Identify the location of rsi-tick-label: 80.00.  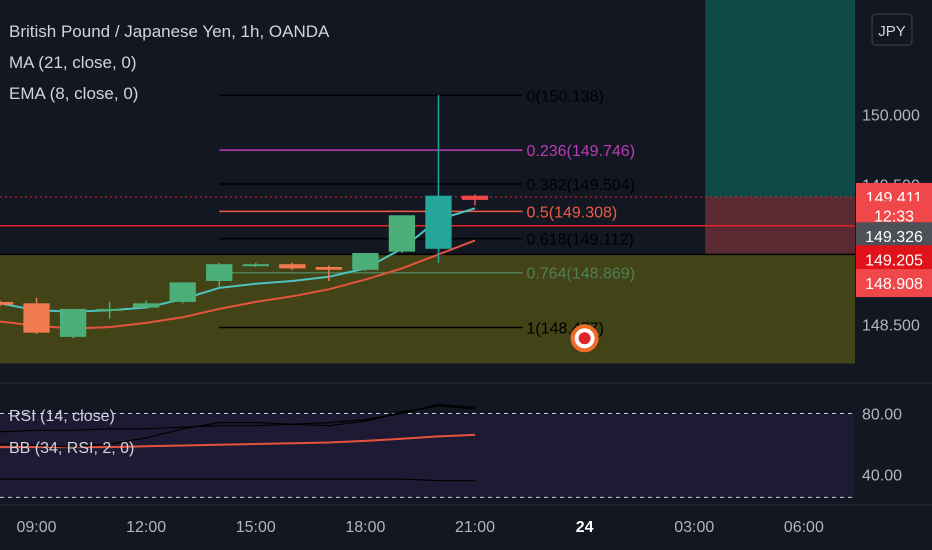
(882, 415).